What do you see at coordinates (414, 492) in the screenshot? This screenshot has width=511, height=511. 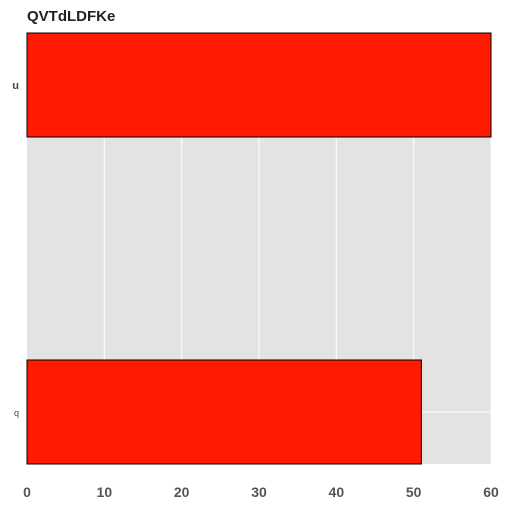 I see `x-tick-label-50: 50` at bounding box center [414, 492].